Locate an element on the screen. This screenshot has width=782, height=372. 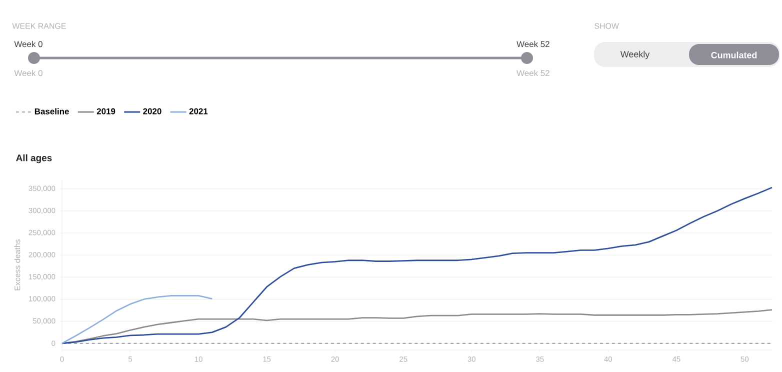
text: Weekly is located at coordinates (635, 55).